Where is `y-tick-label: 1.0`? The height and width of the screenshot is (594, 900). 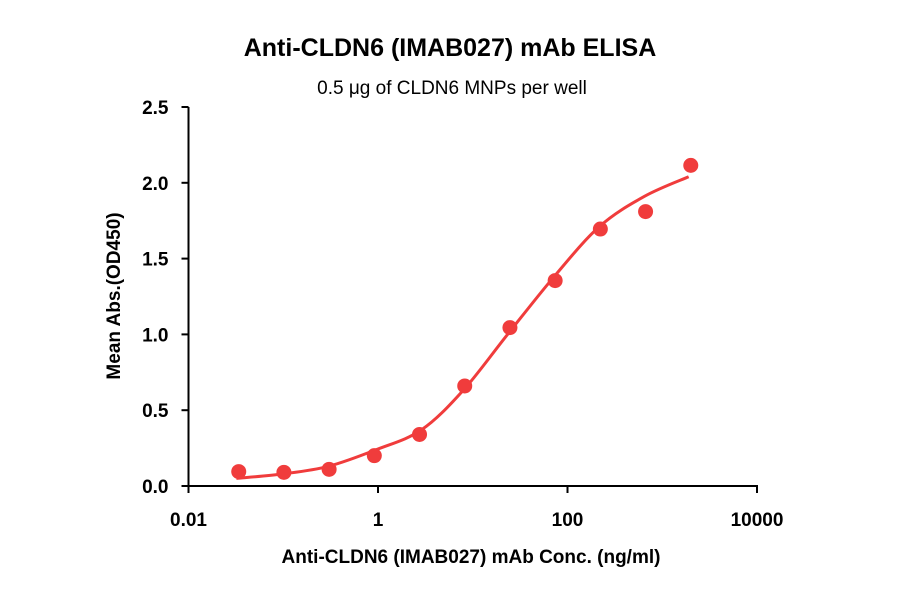 y-tick-label: 1.0 is located at coordinates (155, 335).